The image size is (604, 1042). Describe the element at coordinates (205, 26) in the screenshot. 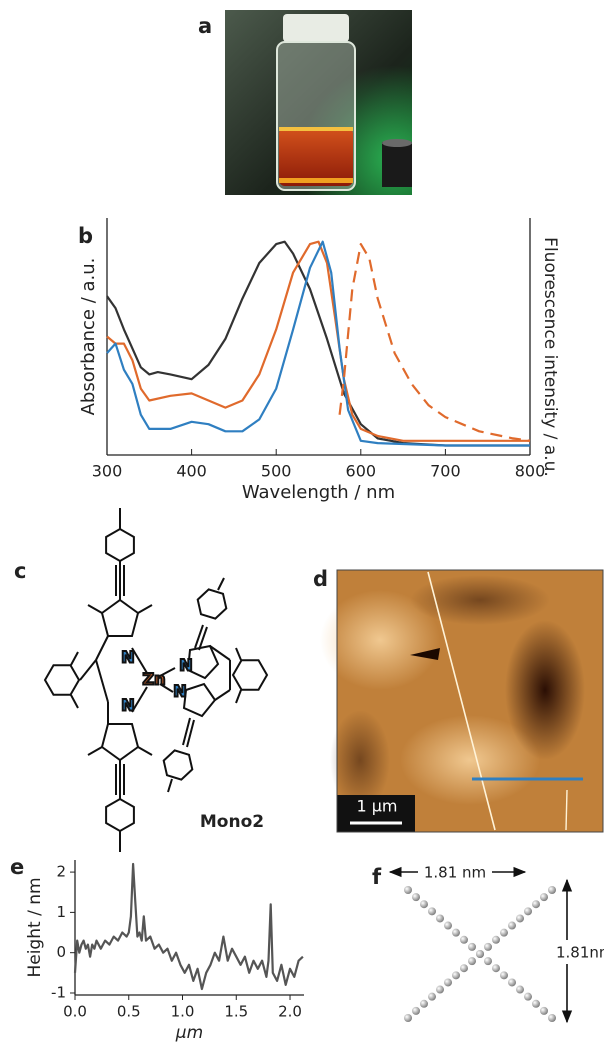

I see `panel-label: a` at that location.